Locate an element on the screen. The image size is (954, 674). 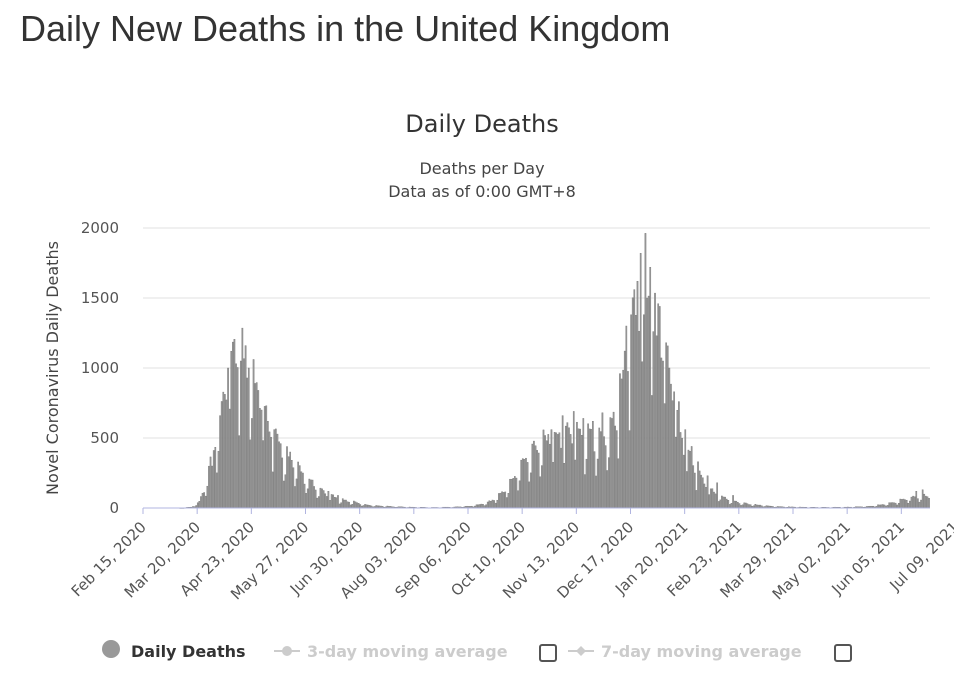
legend-item-3-day-moving-average: 3-day moving average is located at coordinates (391, 651).